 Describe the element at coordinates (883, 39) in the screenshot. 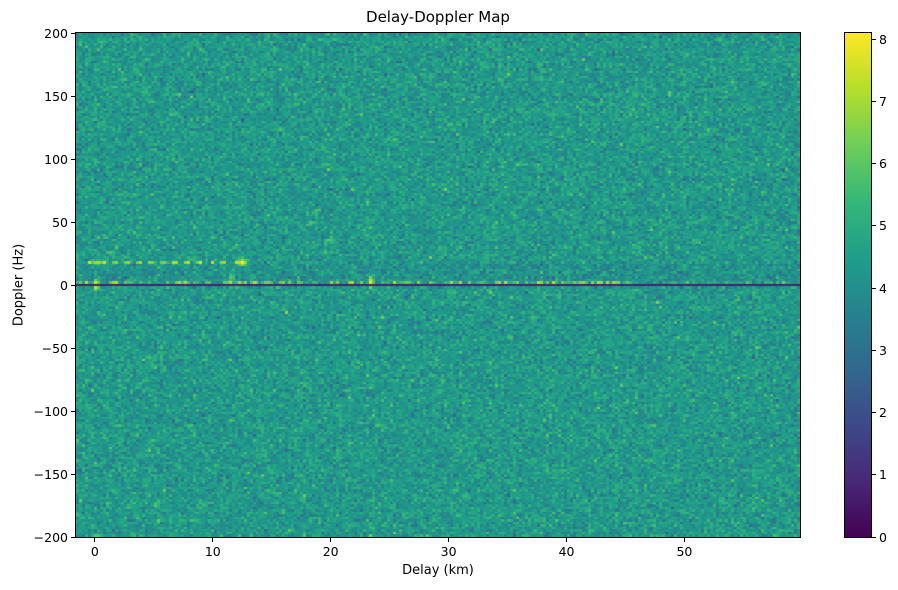

I see `colorbar-tick-label: 8` at that location.